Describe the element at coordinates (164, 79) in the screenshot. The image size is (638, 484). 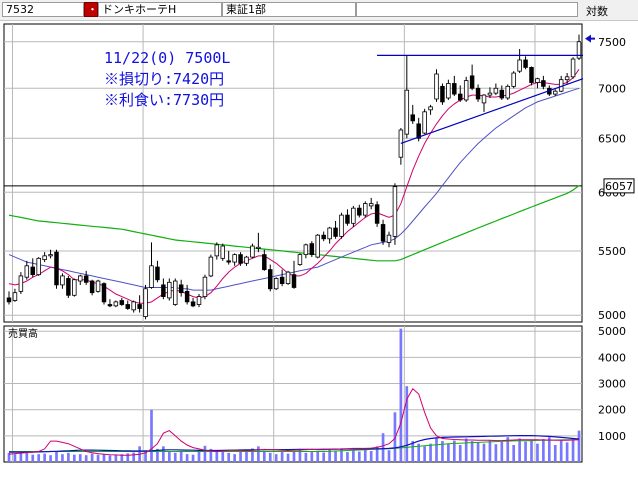
I see `annotation-stop-loss: ※損切り:7420円` at that location.